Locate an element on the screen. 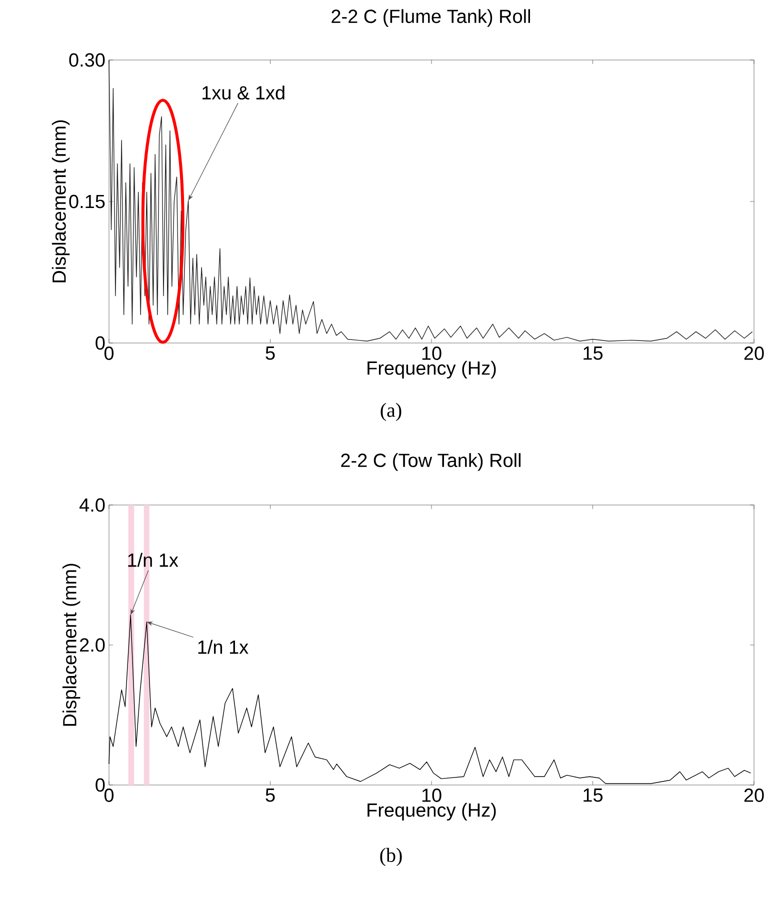 Image resolution: width=774 pixels, height=897 pixels. text: (a) is located at coordinates (391, 412).